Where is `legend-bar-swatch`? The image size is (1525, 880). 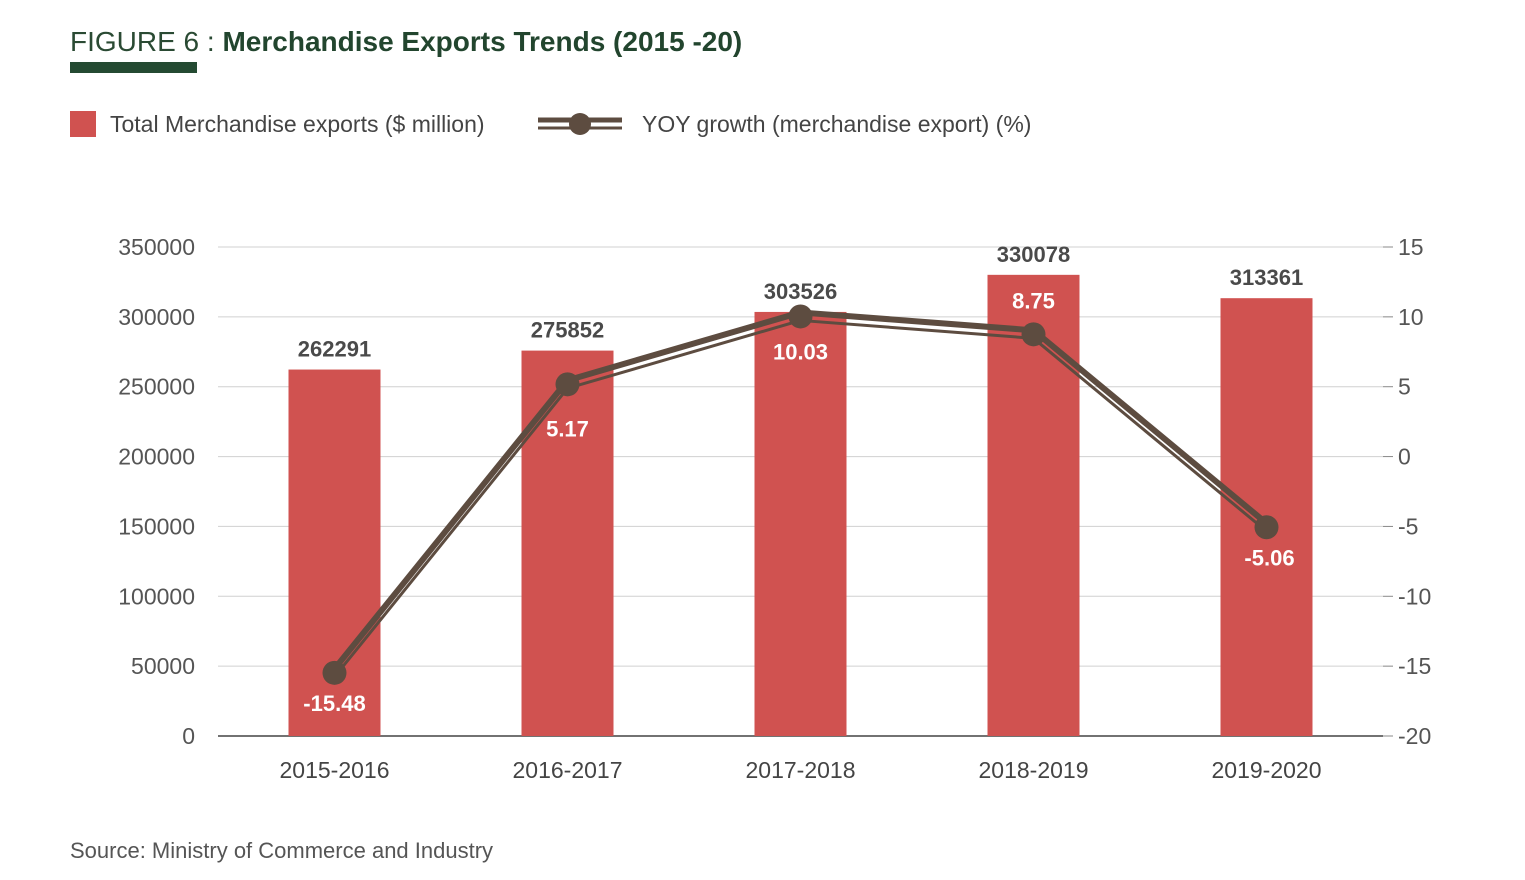 legend-bar-swatch is located at coordinates (83, 124).